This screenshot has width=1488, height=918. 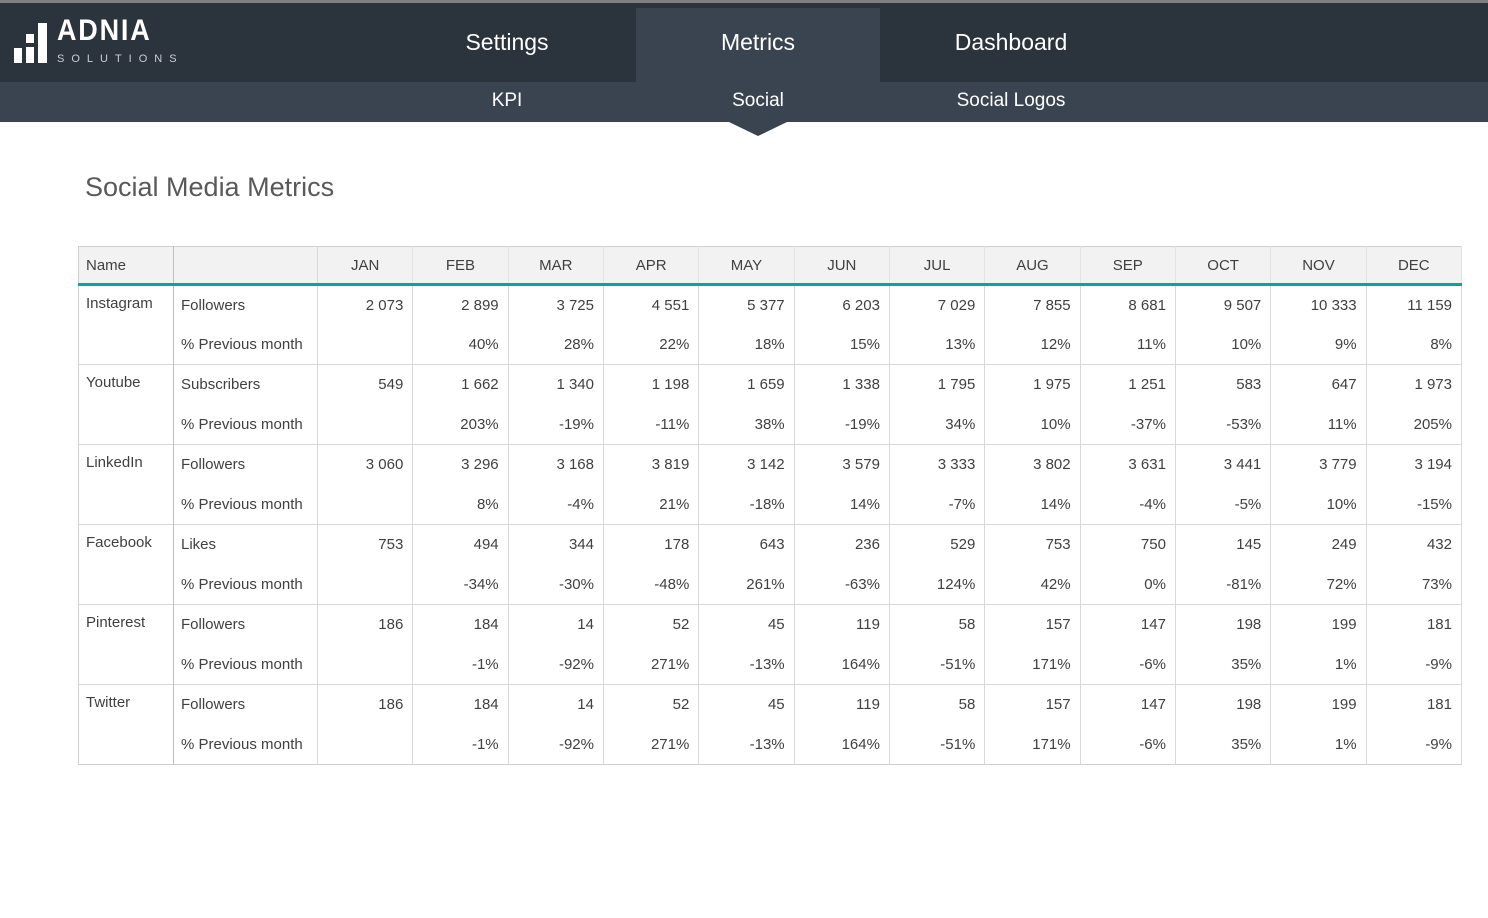 What do you see at coordinates (126, 724) in the screenshot?
I see `row-platform-name: Twitter` at bounding box center [126, 724].